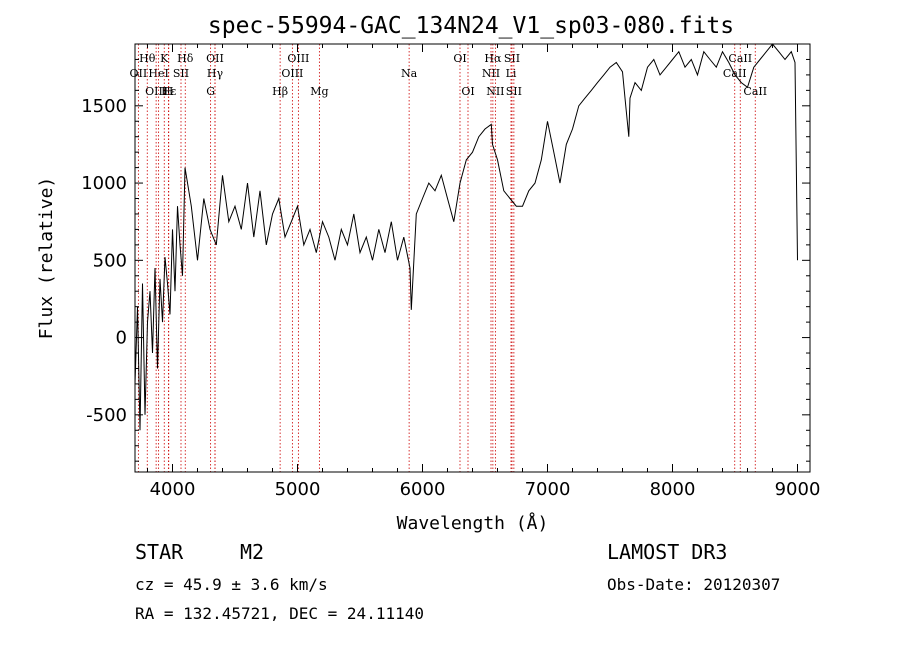 This screenshot has height=649, width=900. What do you see at coordinates (673, 489) in the screenshot?
I see `x-tick-label: 8000` at bounding box center [673, 489].